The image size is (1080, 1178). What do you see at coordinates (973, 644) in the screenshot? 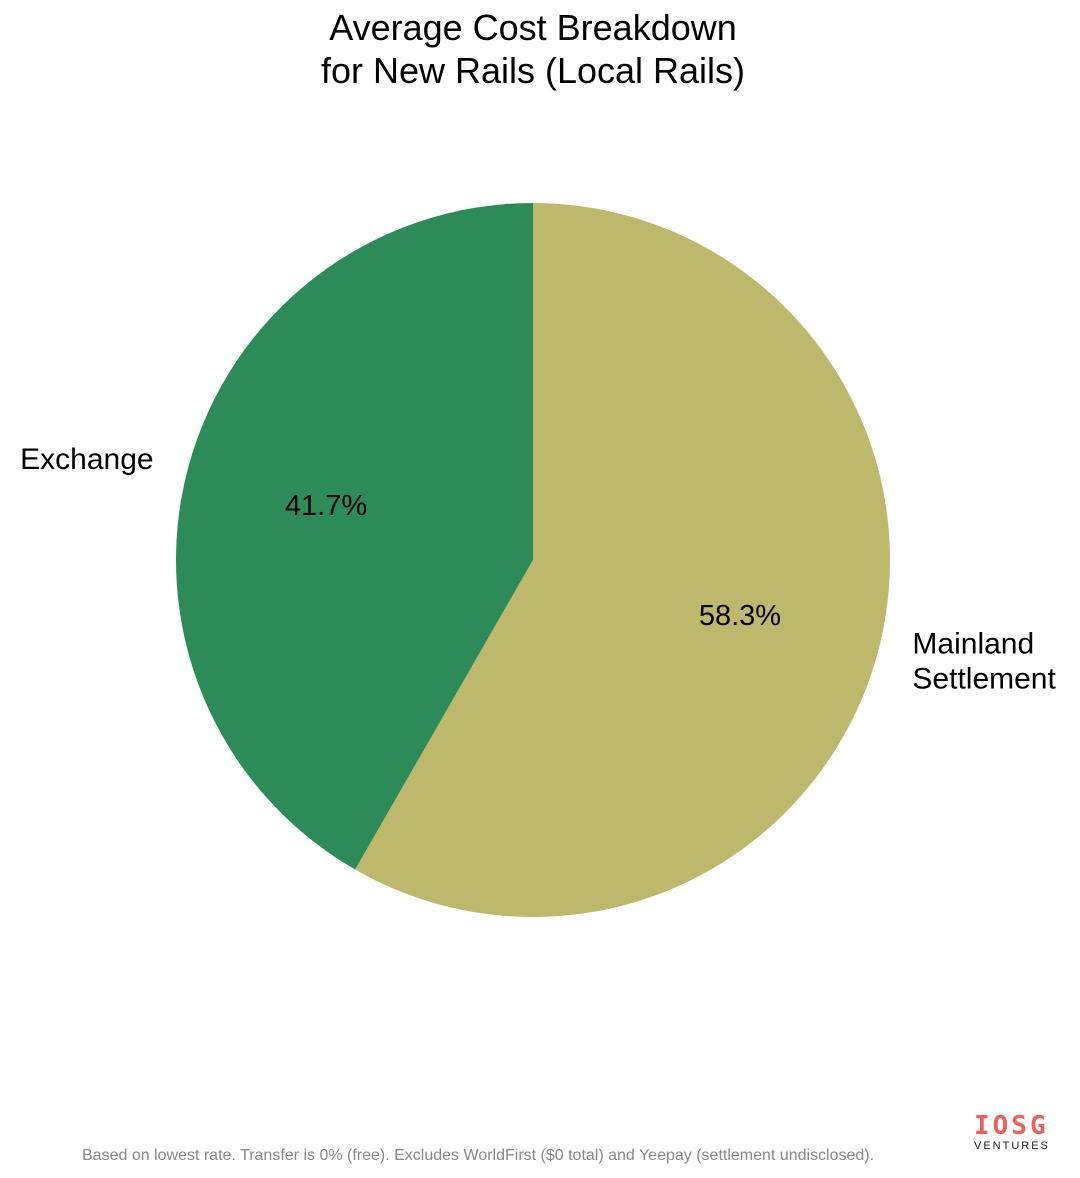
I see `slice-label: Mainland` at bounding box center [973, 644].